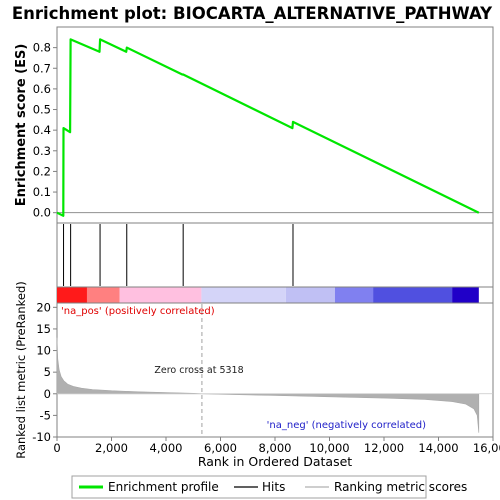  I want to click on es-y-axis: 0.0 0.1 0.2 0.3 0.4 0.5 0.6 0.7 0.8, so click(45, 130).